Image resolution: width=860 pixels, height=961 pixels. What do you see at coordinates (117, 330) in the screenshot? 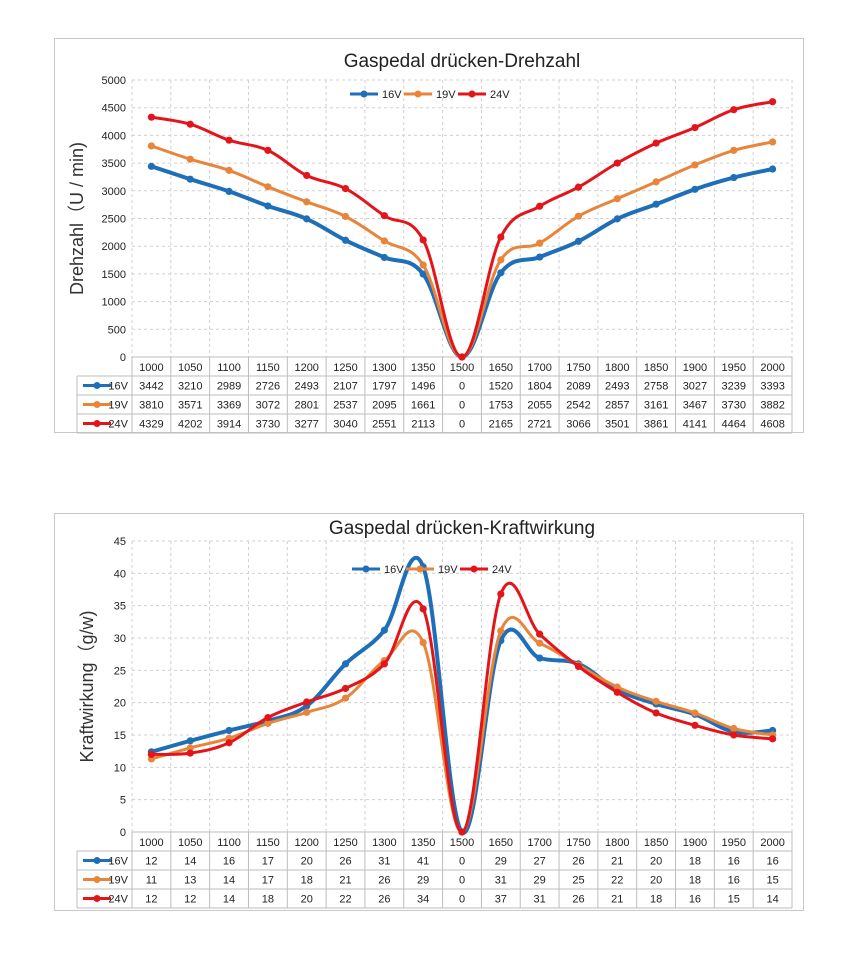
I see `y-tick-label: 500` at bounding box center [117, 330].